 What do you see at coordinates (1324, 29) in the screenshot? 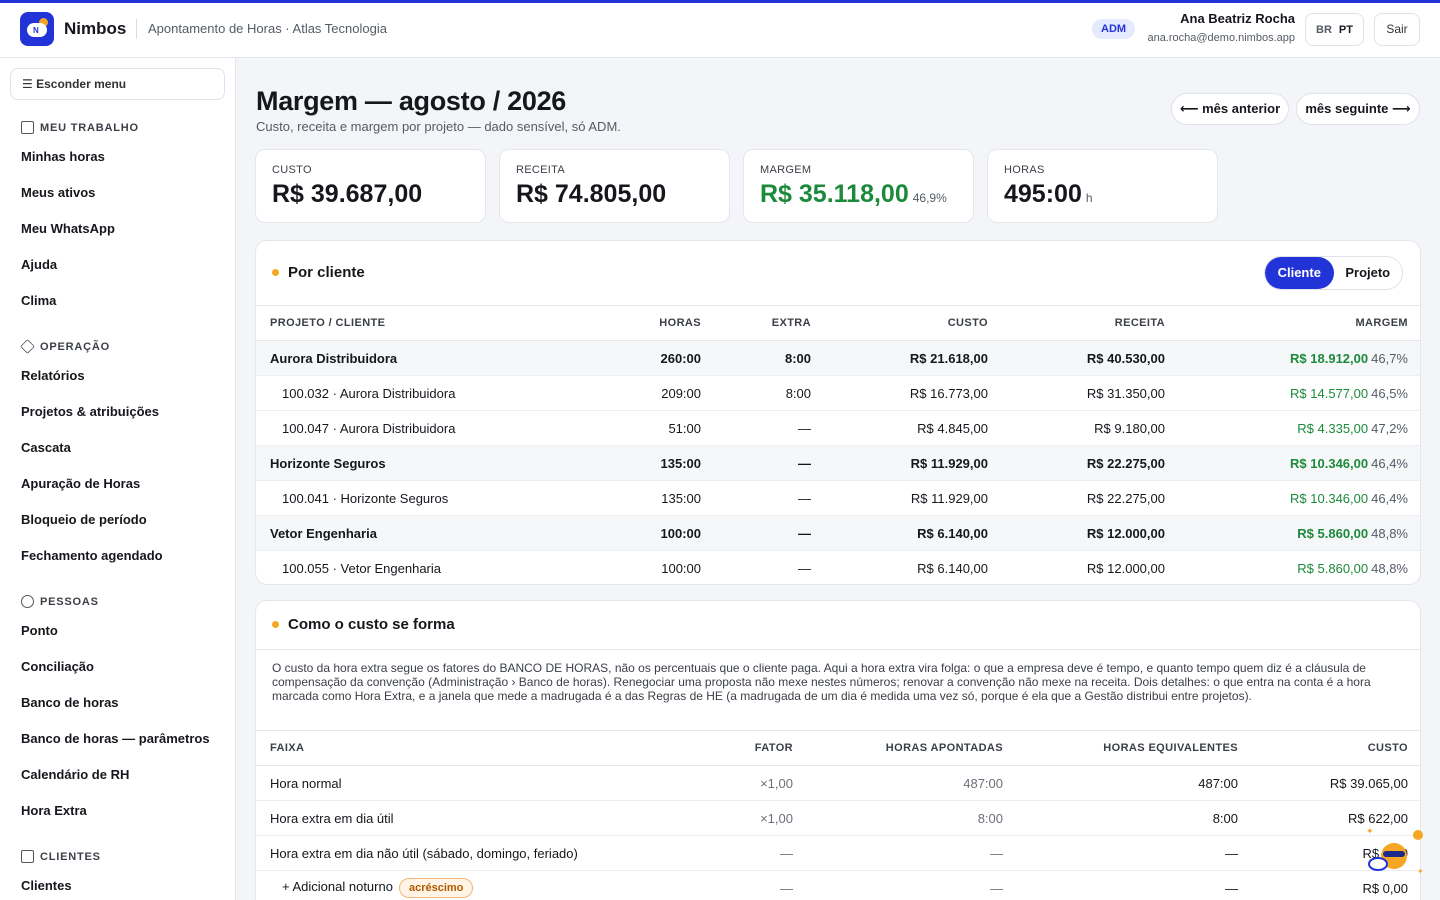
I see `lang-br: BR` at bounding box center [1324, 29].